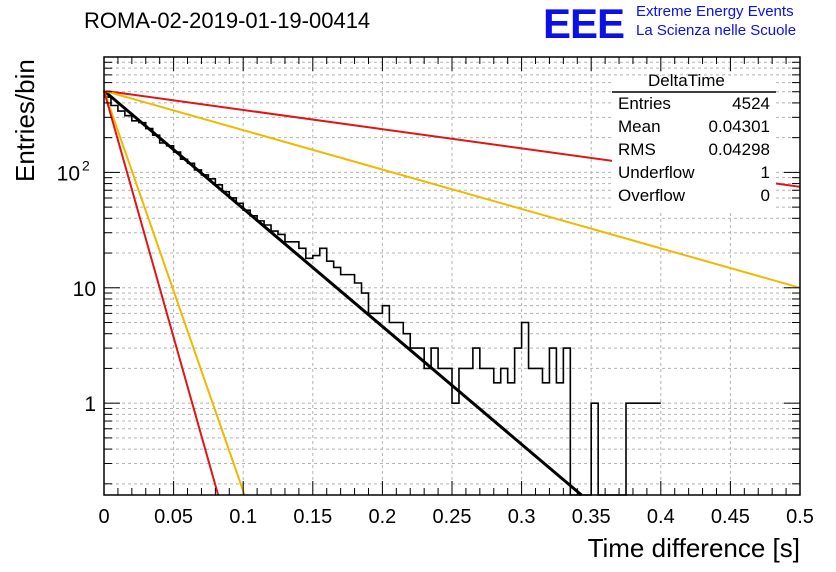  I want to click on x-tick-label: 0.3, so click(522, 517).